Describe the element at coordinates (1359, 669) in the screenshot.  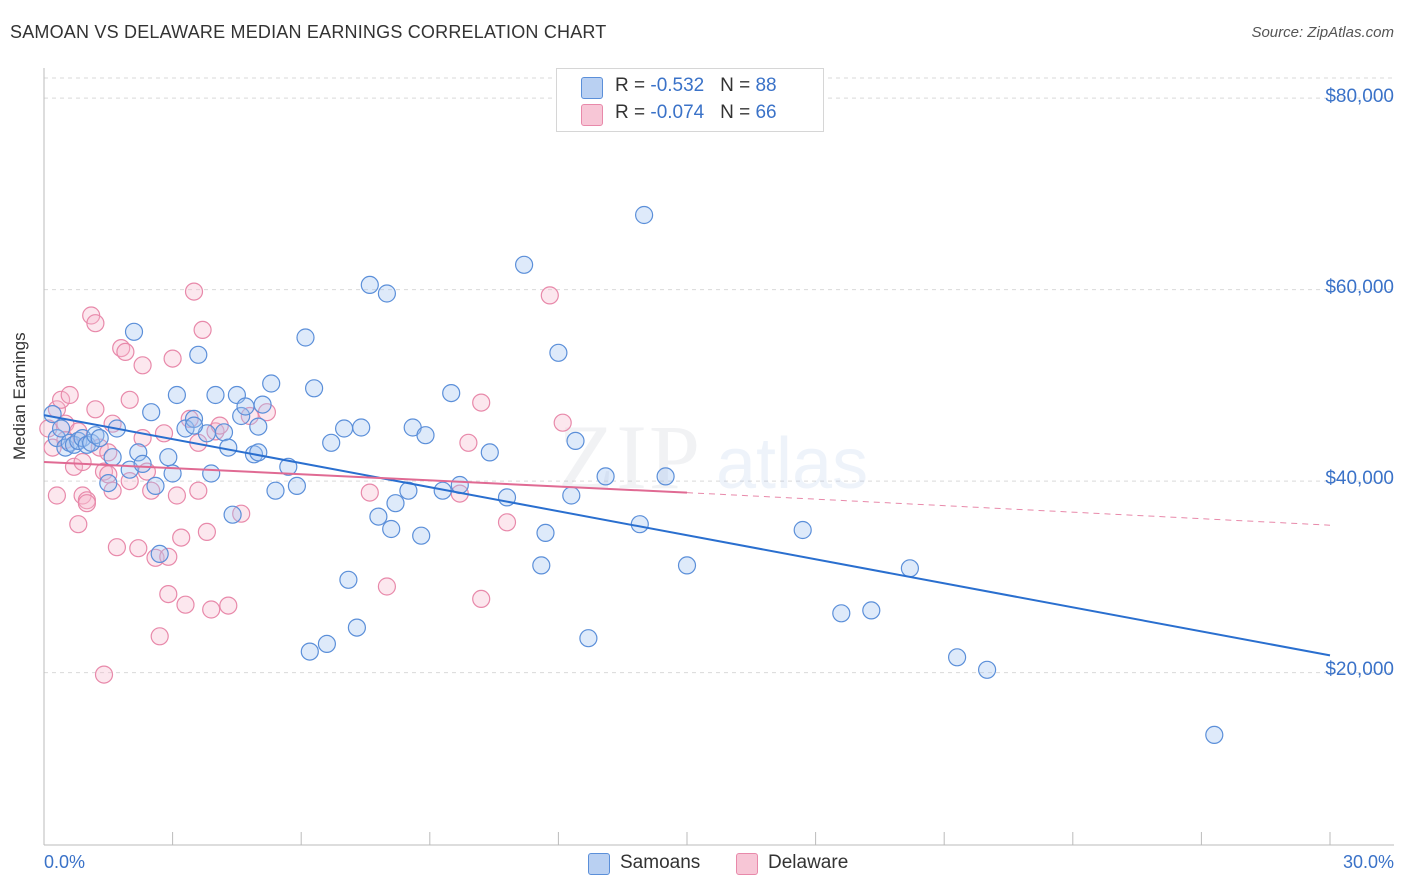
I see `y-tick-20000: $20,000` at that location.